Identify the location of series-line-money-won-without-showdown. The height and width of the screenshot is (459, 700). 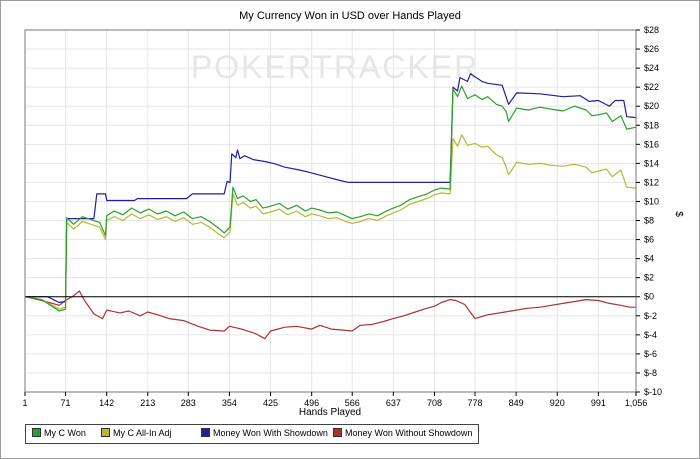
(330, 315).